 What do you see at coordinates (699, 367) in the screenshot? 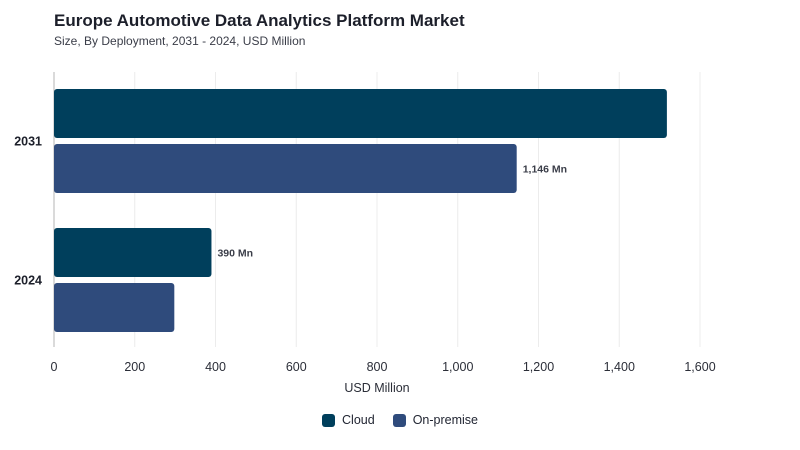
I see `x-tick-label: 1,600` at bounding box center [699, 367].